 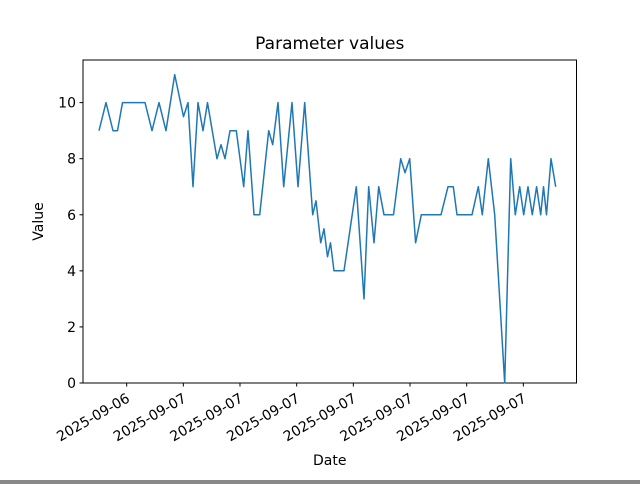 I want to click on y-tick-label: 6, so click(x=71, y=216).